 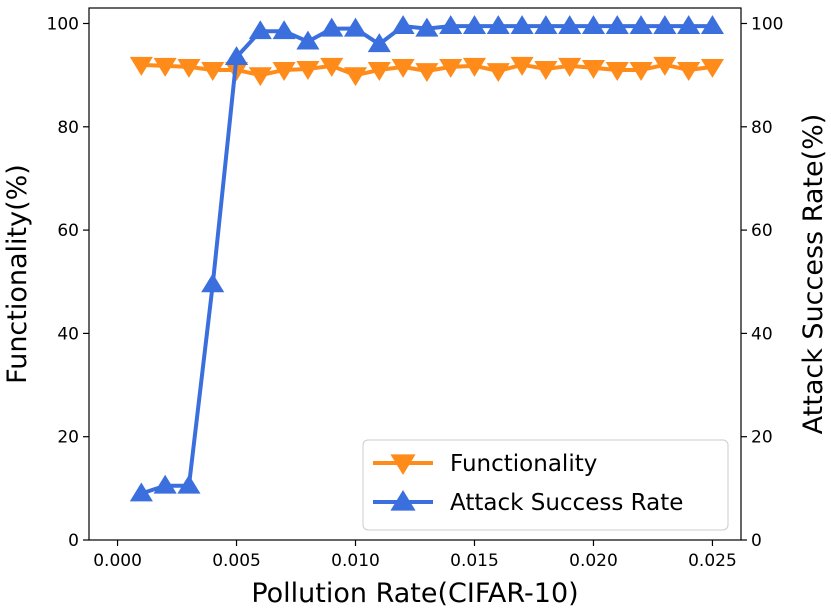 What do you see at coordinates (566, 503) in the screenshot?
I see `legend-label-attack-success-rate: Attack Success Rate` at bounding box center [566, 503].